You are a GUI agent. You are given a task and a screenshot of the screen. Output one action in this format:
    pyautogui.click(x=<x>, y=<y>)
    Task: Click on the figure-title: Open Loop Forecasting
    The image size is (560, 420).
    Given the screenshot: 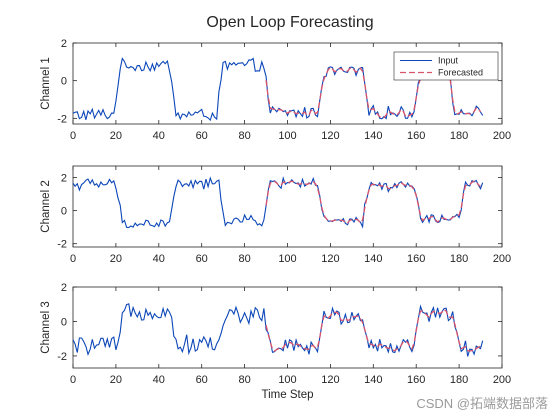 What is the action you would take?
    pyautogui.click(x=289, y=22)
    